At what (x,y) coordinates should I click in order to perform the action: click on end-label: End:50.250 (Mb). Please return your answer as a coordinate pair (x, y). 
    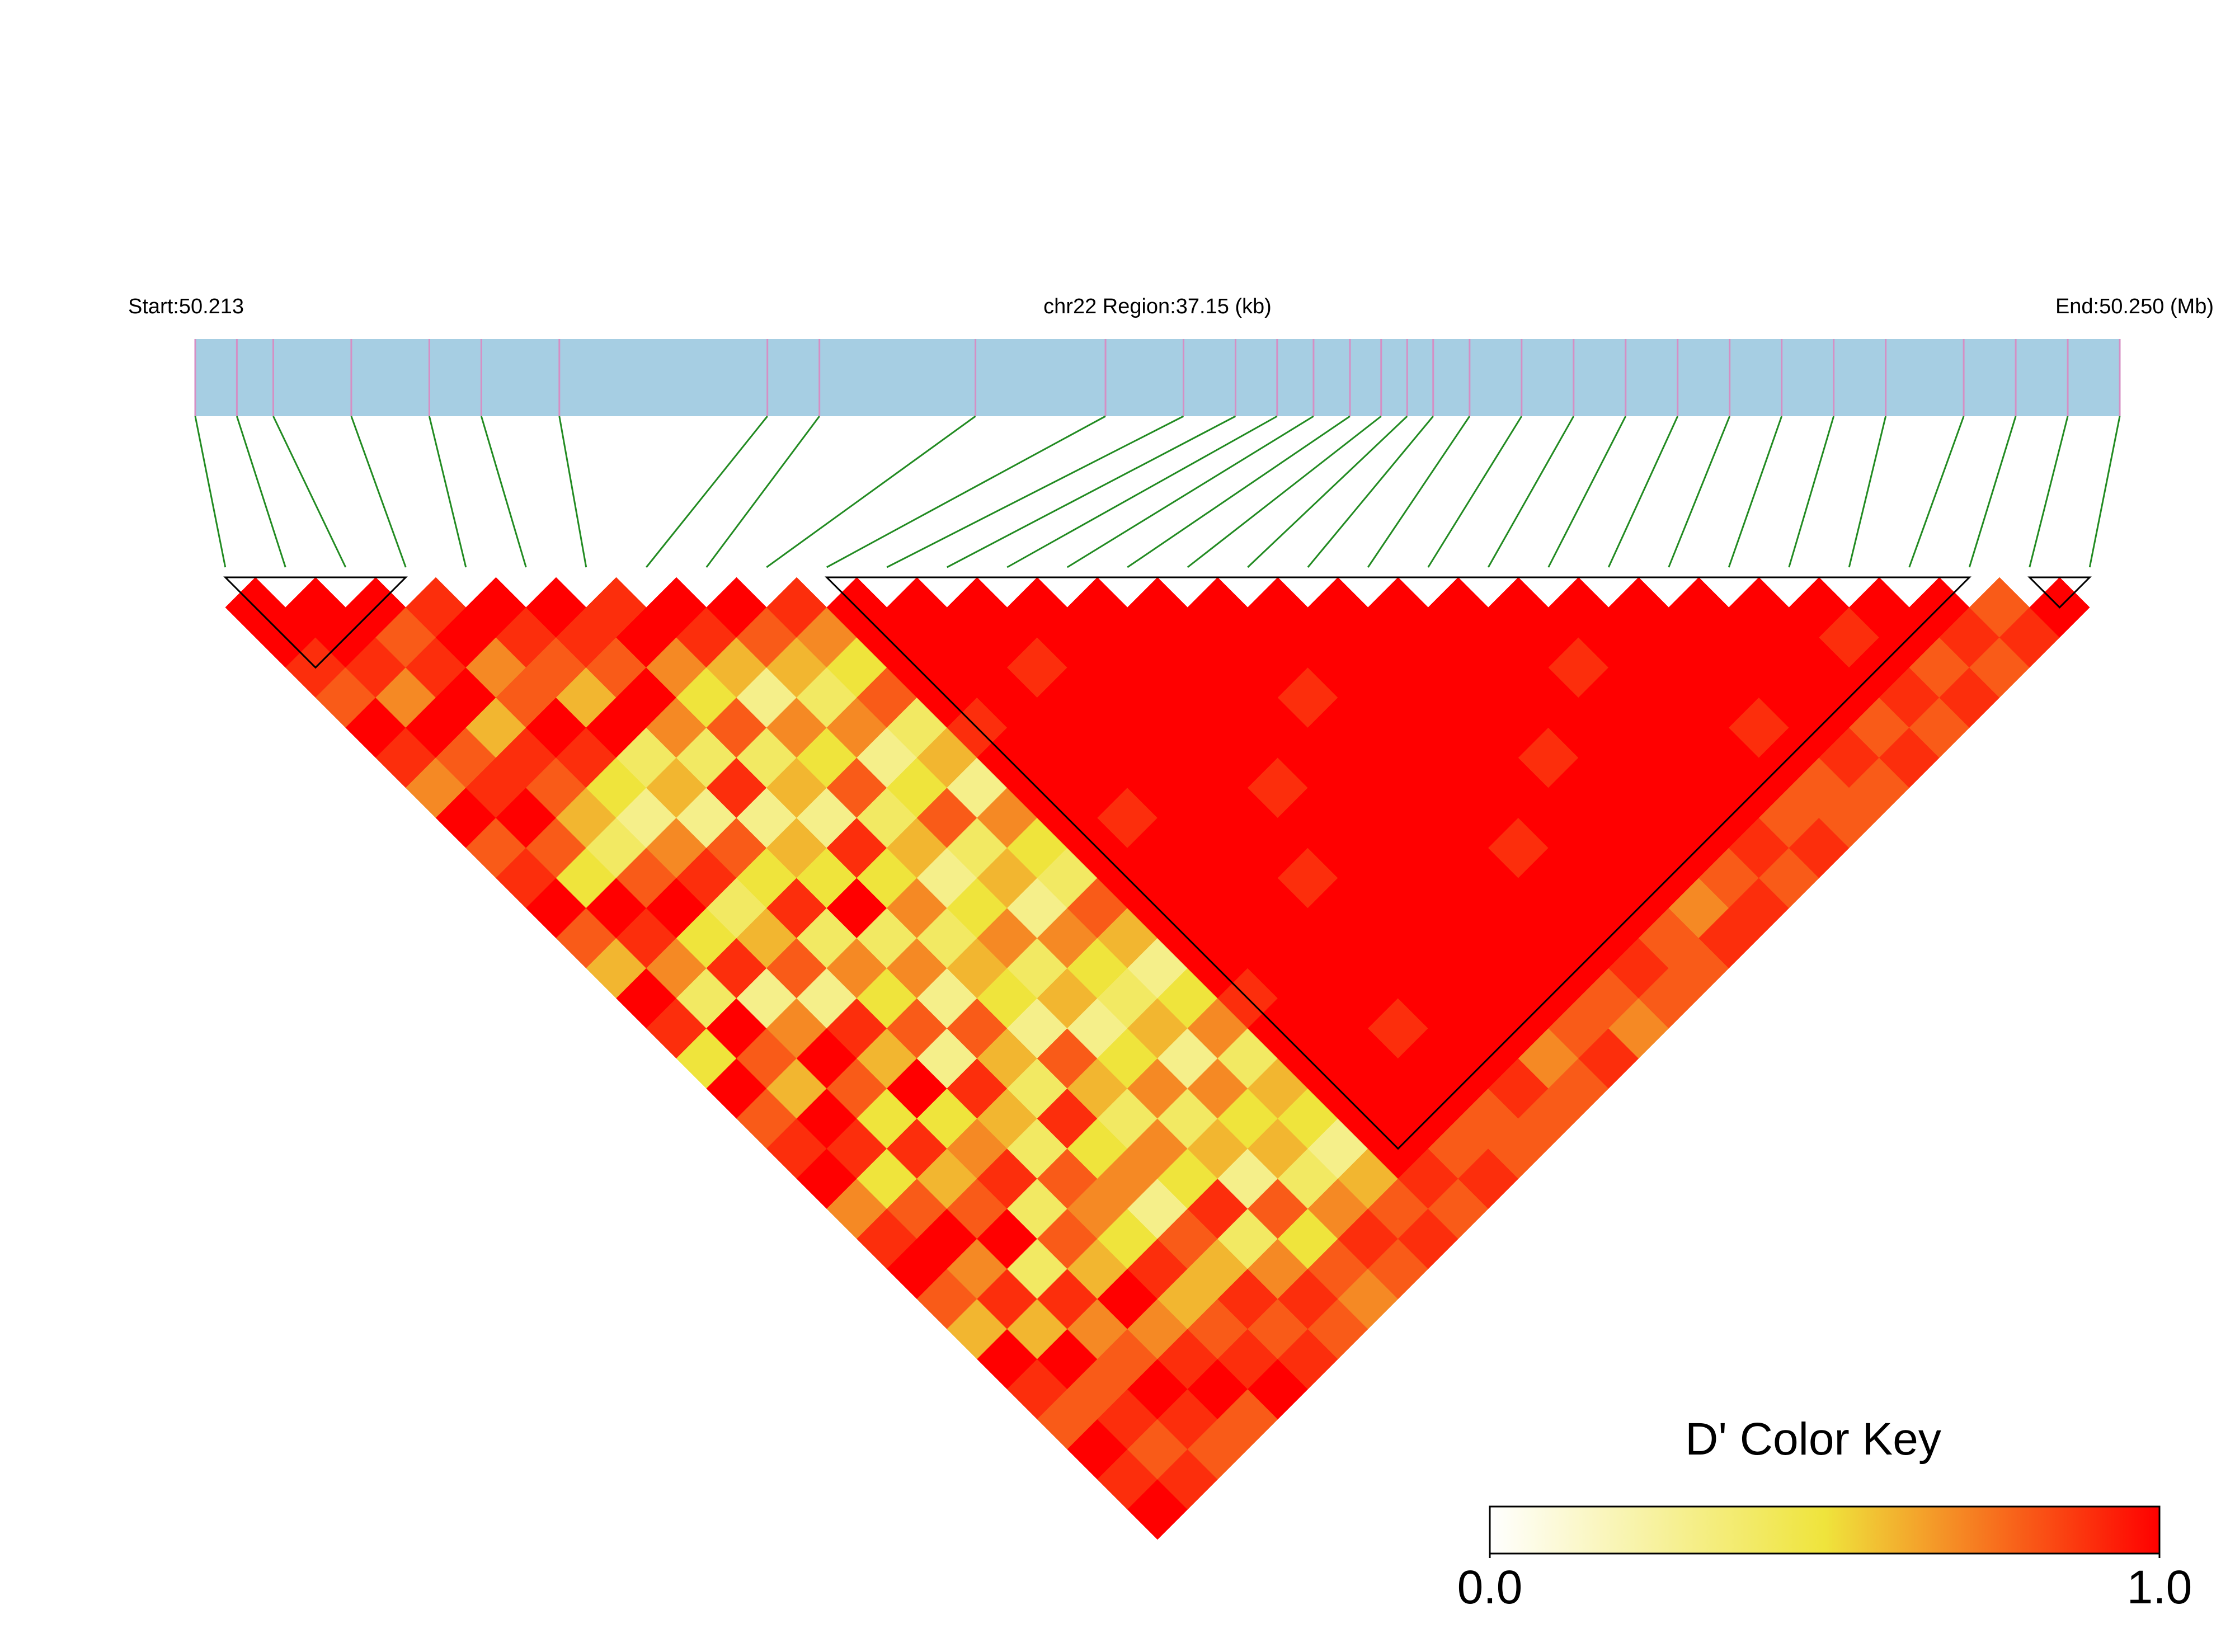
    Looking at the image, I should click on (2134, 306).